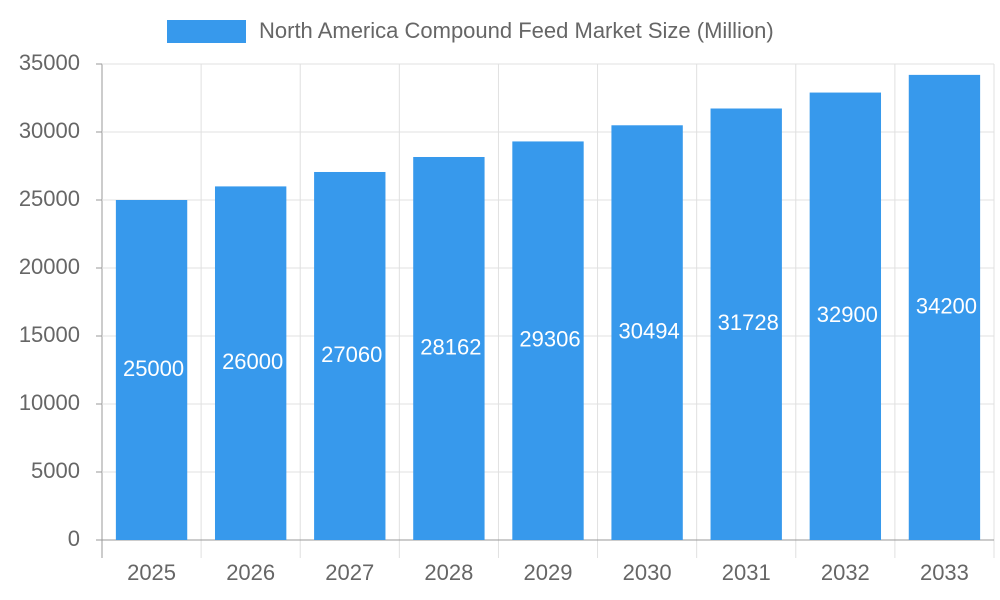 Image resolution: width=1000 pixels, height=600 pixels. What do you see at coordinates (845, 572) in the screenshot?
I see `x-tick-label: 2032` at bounding box center [845, 572].